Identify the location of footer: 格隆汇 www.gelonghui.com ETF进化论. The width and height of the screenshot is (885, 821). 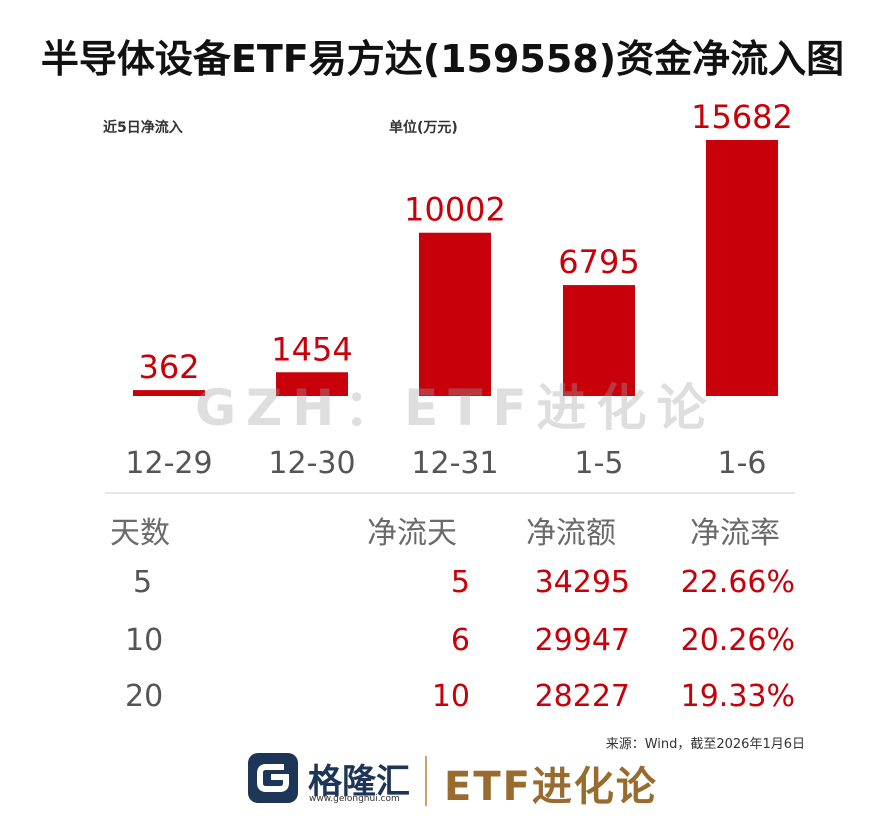
(442, 784).